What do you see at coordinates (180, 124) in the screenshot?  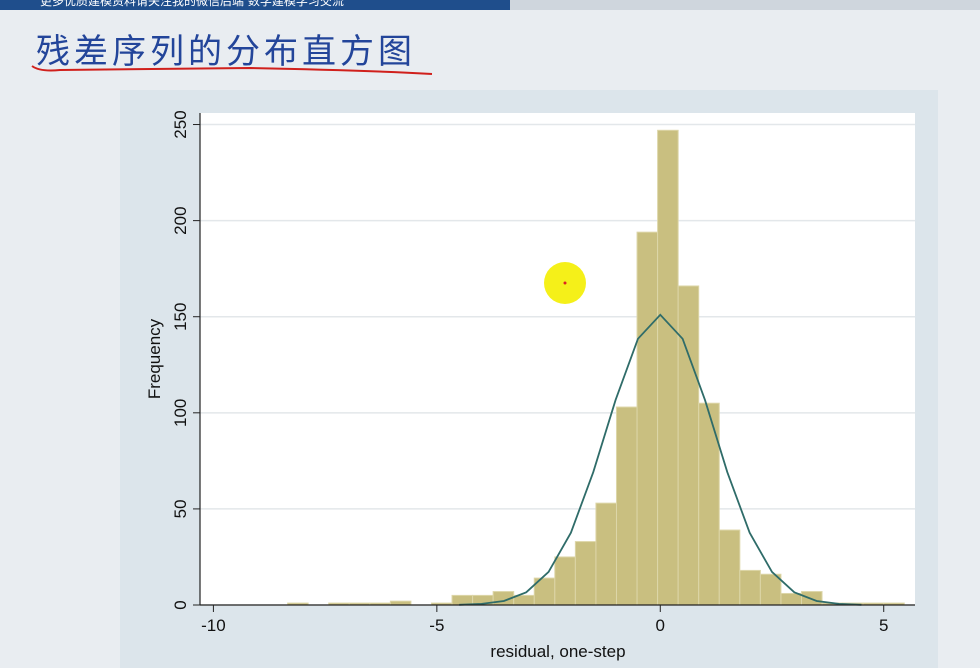 I see `y-tick-label: 250` at bounding box center [180, 124].